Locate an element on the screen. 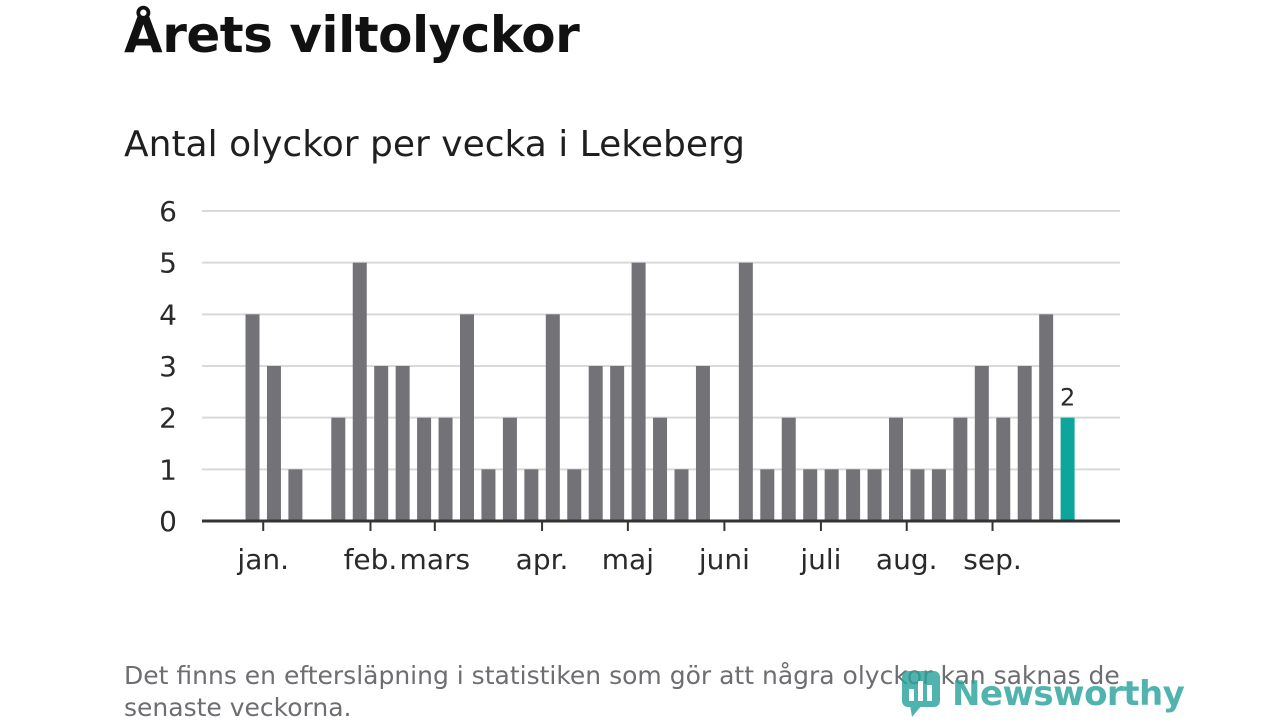 Image resolution: width=1280 pixels, height=724 pixels. y-tick-label: 1 is located at coordinates (168, 469).